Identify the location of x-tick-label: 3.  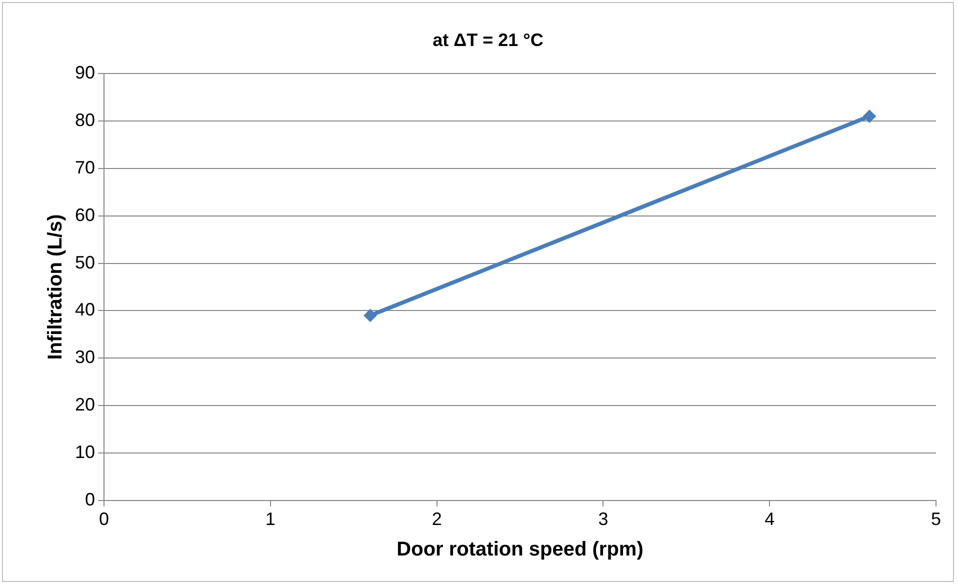
(603, 519).